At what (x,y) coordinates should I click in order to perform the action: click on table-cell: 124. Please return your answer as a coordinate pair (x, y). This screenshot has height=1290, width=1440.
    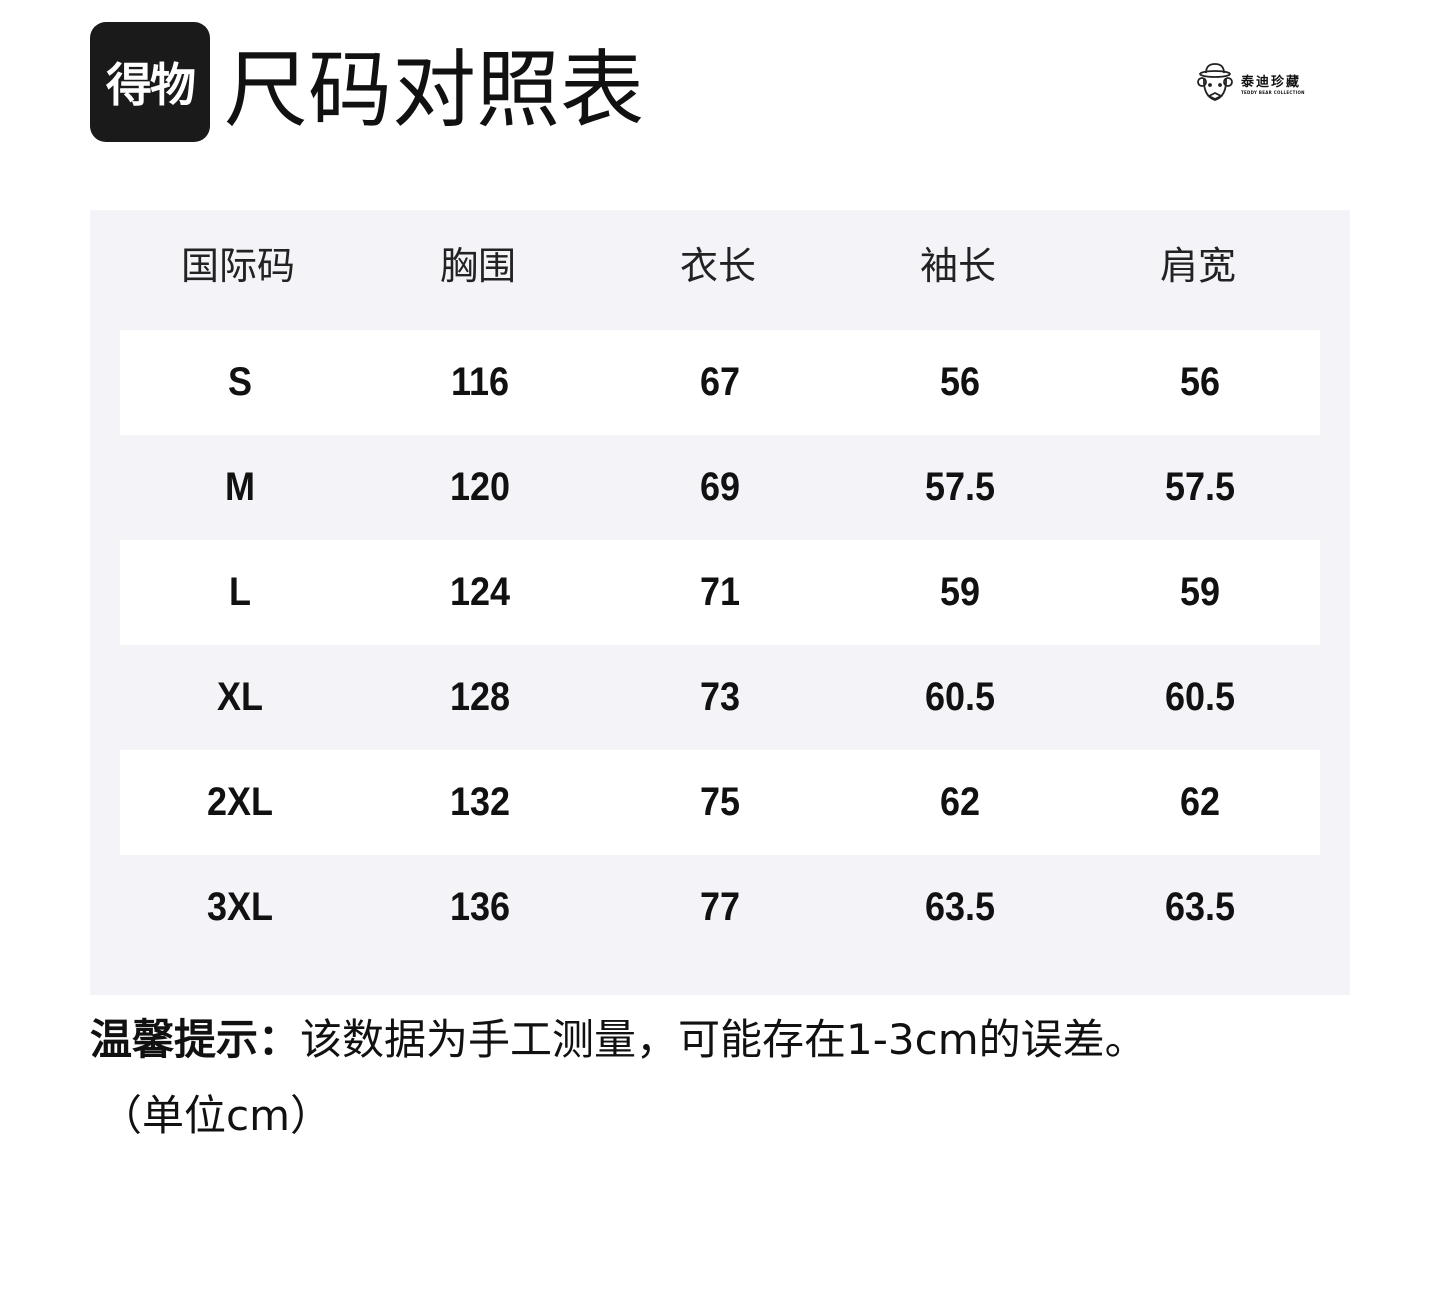
    Looking at the image, I should click on (480, 592).